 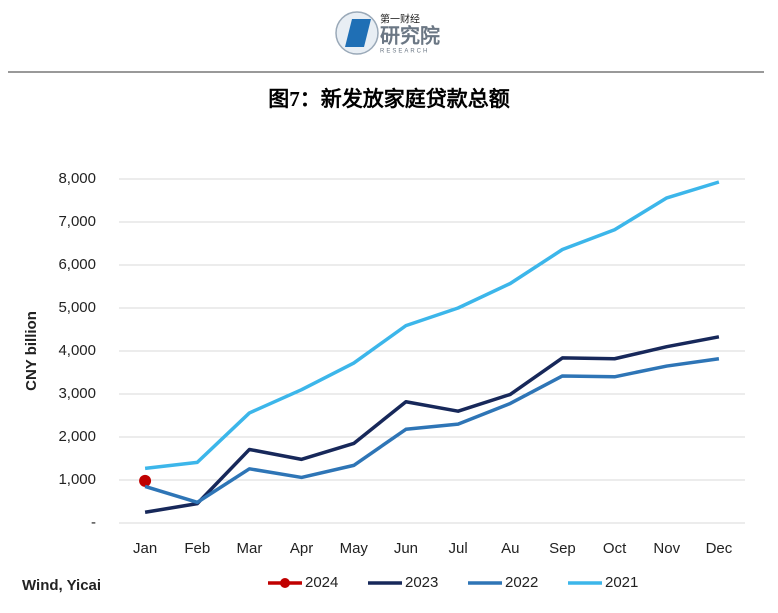 I want to click on brand-small: 第一财经, so click(x=400, y=19).